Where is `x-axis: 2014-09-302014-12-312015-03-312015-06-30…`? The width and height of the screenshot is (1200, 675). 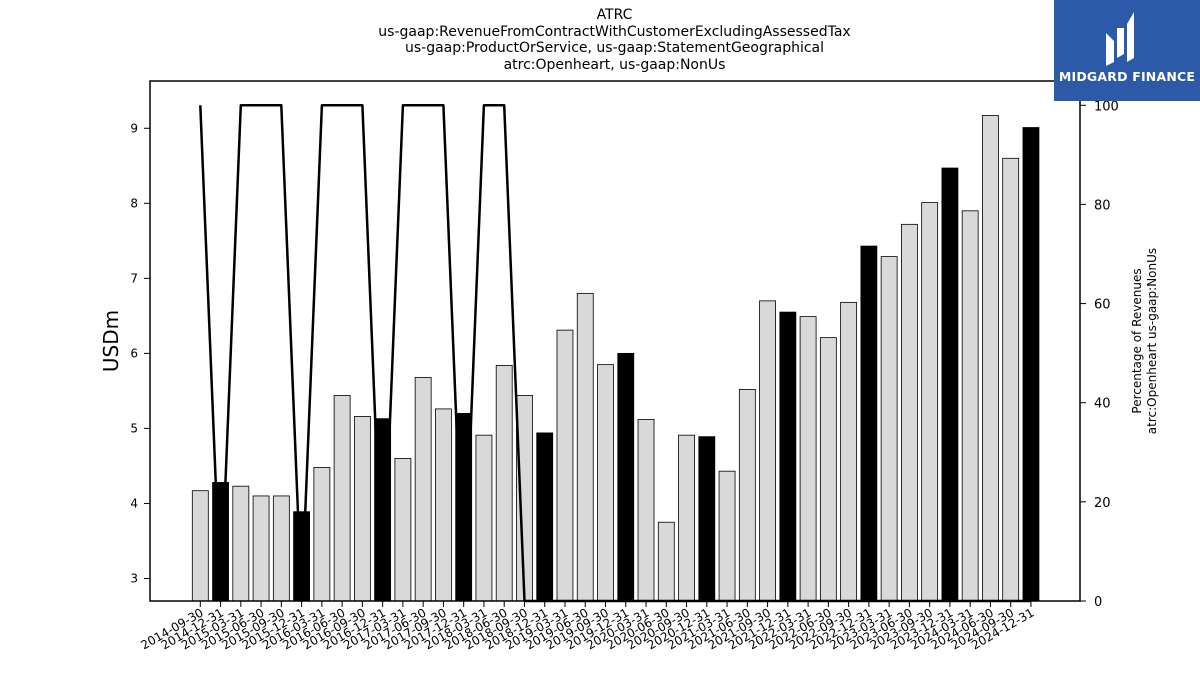 x-axis: 2014-09-302014-12-312015-03-312015-06-30… is located at coordinates (587, 626).